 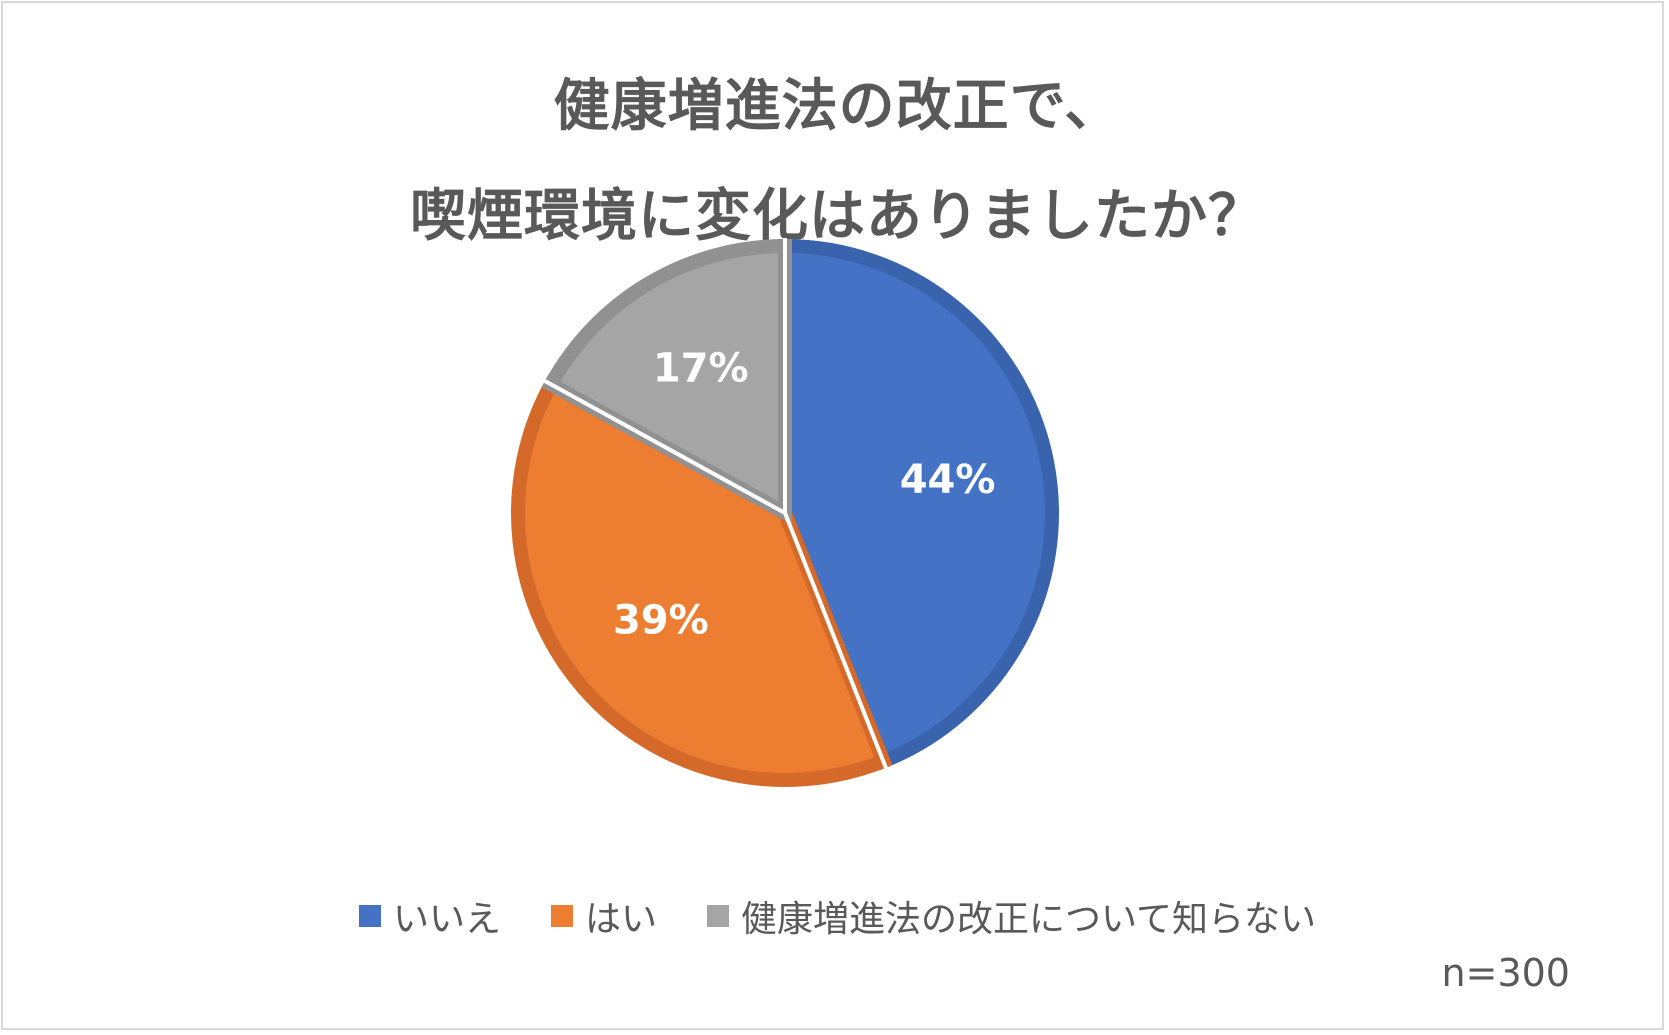 What do you see at coordinates (702, 580) in the screenshot?
I see `pie-slice-hai` at bounding box center [702, 580].